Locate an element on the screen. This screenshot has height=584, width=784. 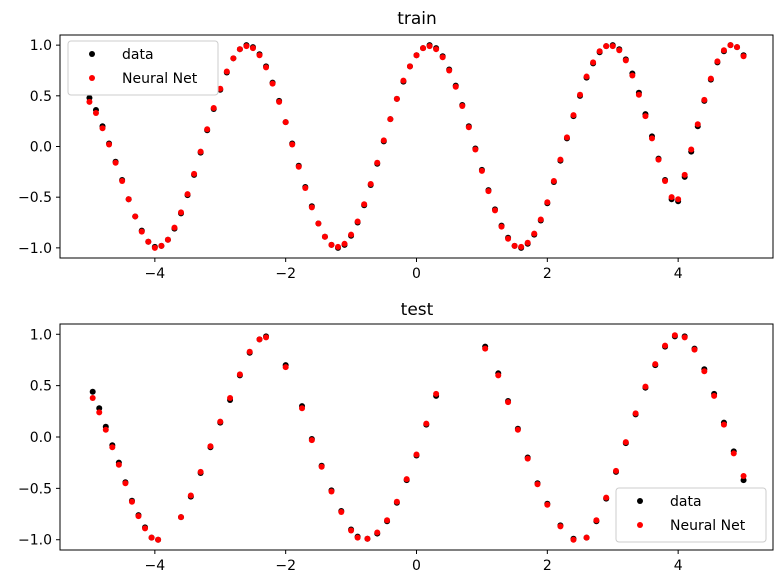
legend-label-neural-net: Neural Net is located at coordinates (160, 79).